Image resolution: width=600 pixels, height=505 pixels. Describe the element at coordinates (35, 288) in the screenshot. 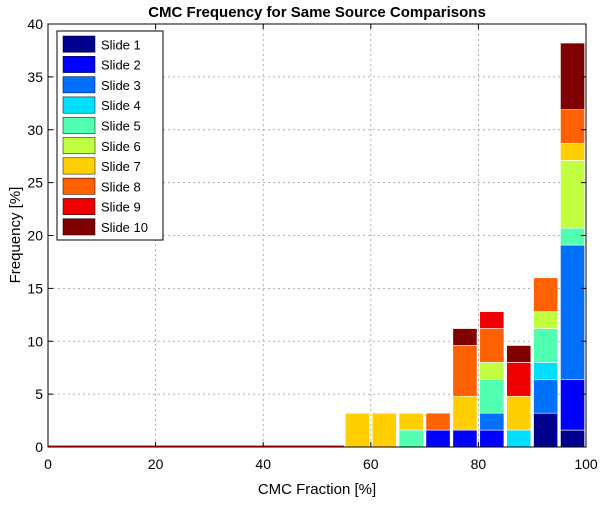

I see `y-tick-label: 15` at that location.